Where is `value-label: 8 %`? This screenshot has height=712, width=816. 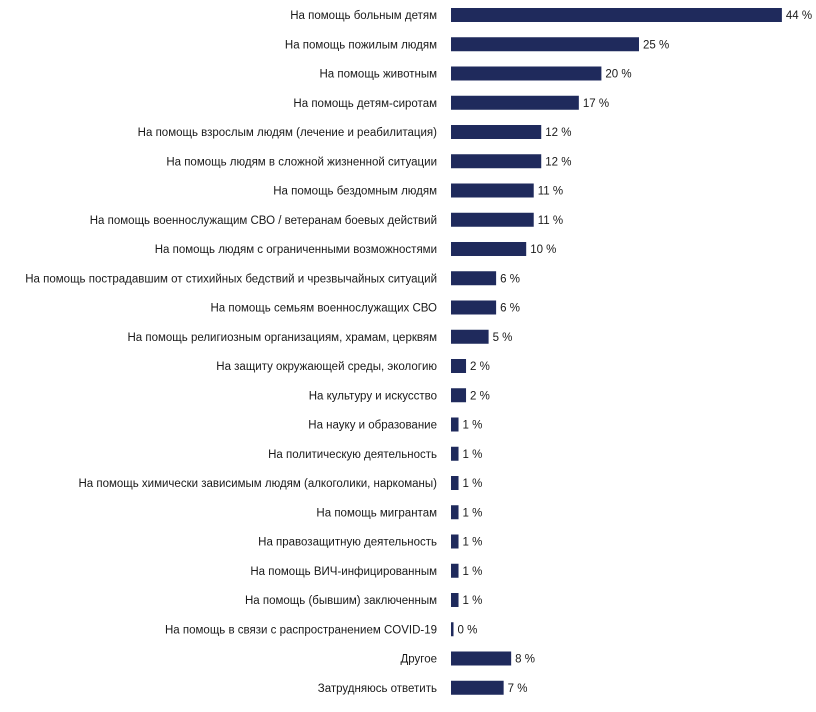 value-label: 8 % is located at coordinates (525, 660).